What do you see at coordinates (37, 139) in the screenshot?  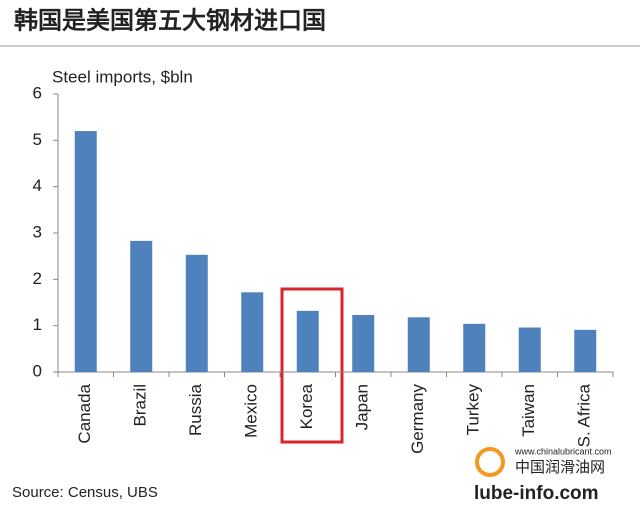 I see `y-tick-label: 5` at bounding box center [37, 139].